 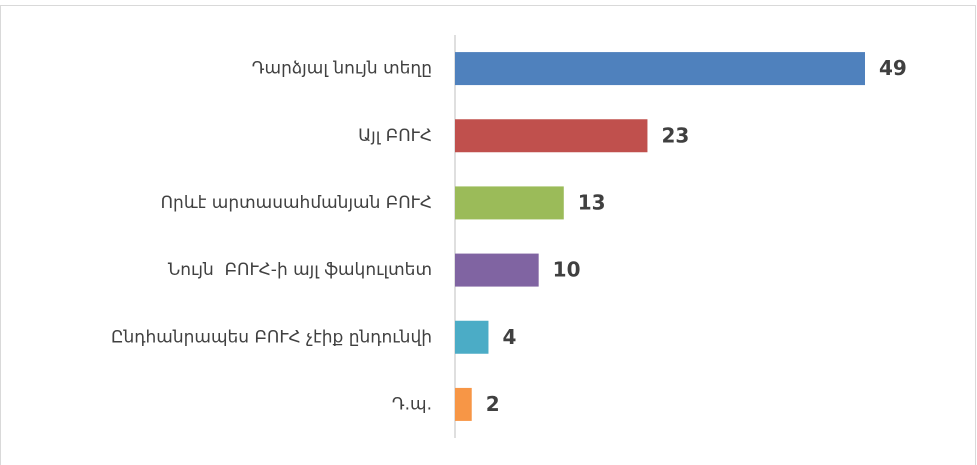 What do you see at coordinates (296, 203) in the screenshot?
I see `category-label: Որևէ արտասահմանյան ԲՈՒՀ` at bounding box center [296, 203].